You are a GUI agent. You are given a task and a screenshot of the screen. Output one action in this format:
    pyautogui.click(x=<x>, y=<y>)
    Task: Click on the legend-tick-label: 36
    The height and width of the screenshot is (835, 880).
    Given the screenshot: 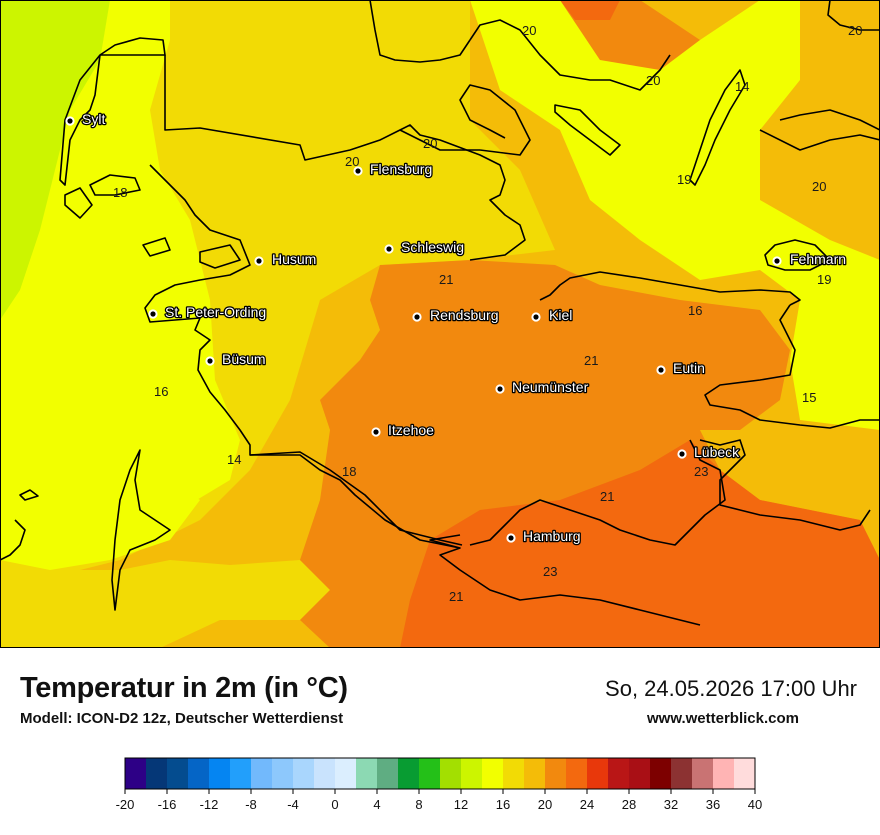 What is the action you would take?
    pyautogui.click(x=713, y=804)
    